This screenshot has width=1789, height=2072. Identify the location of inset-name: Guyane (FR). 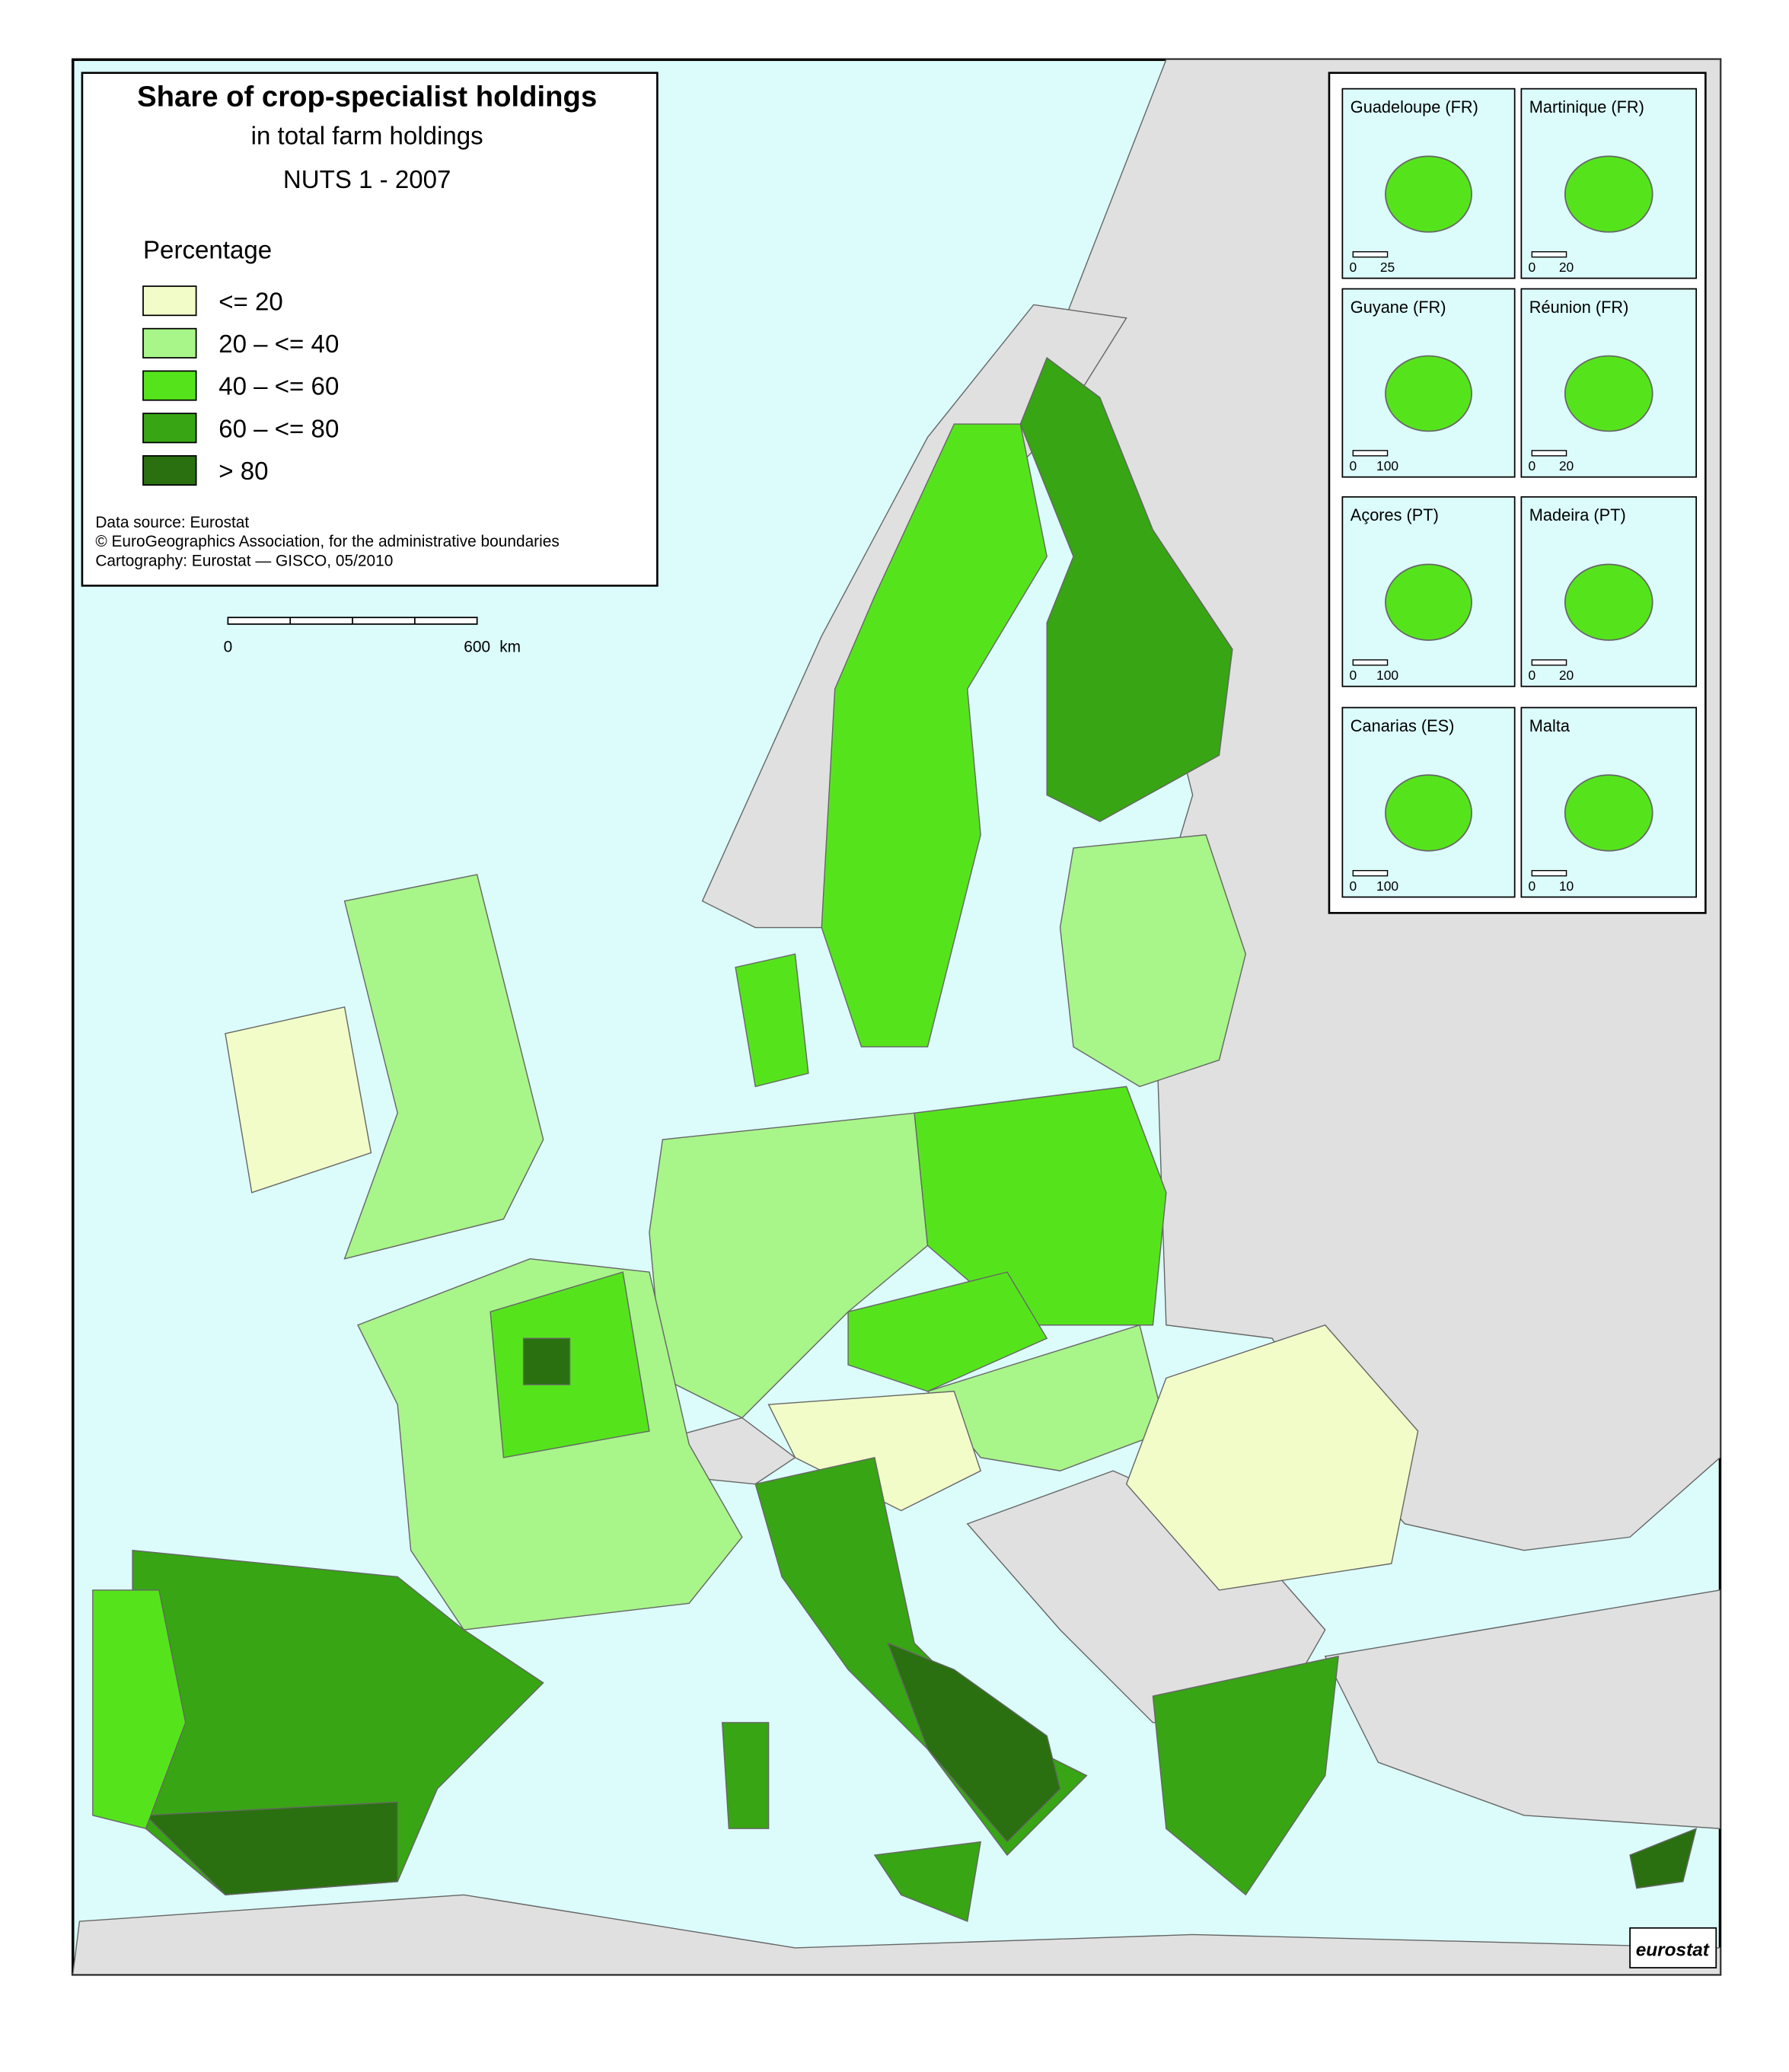
(1398, 307).